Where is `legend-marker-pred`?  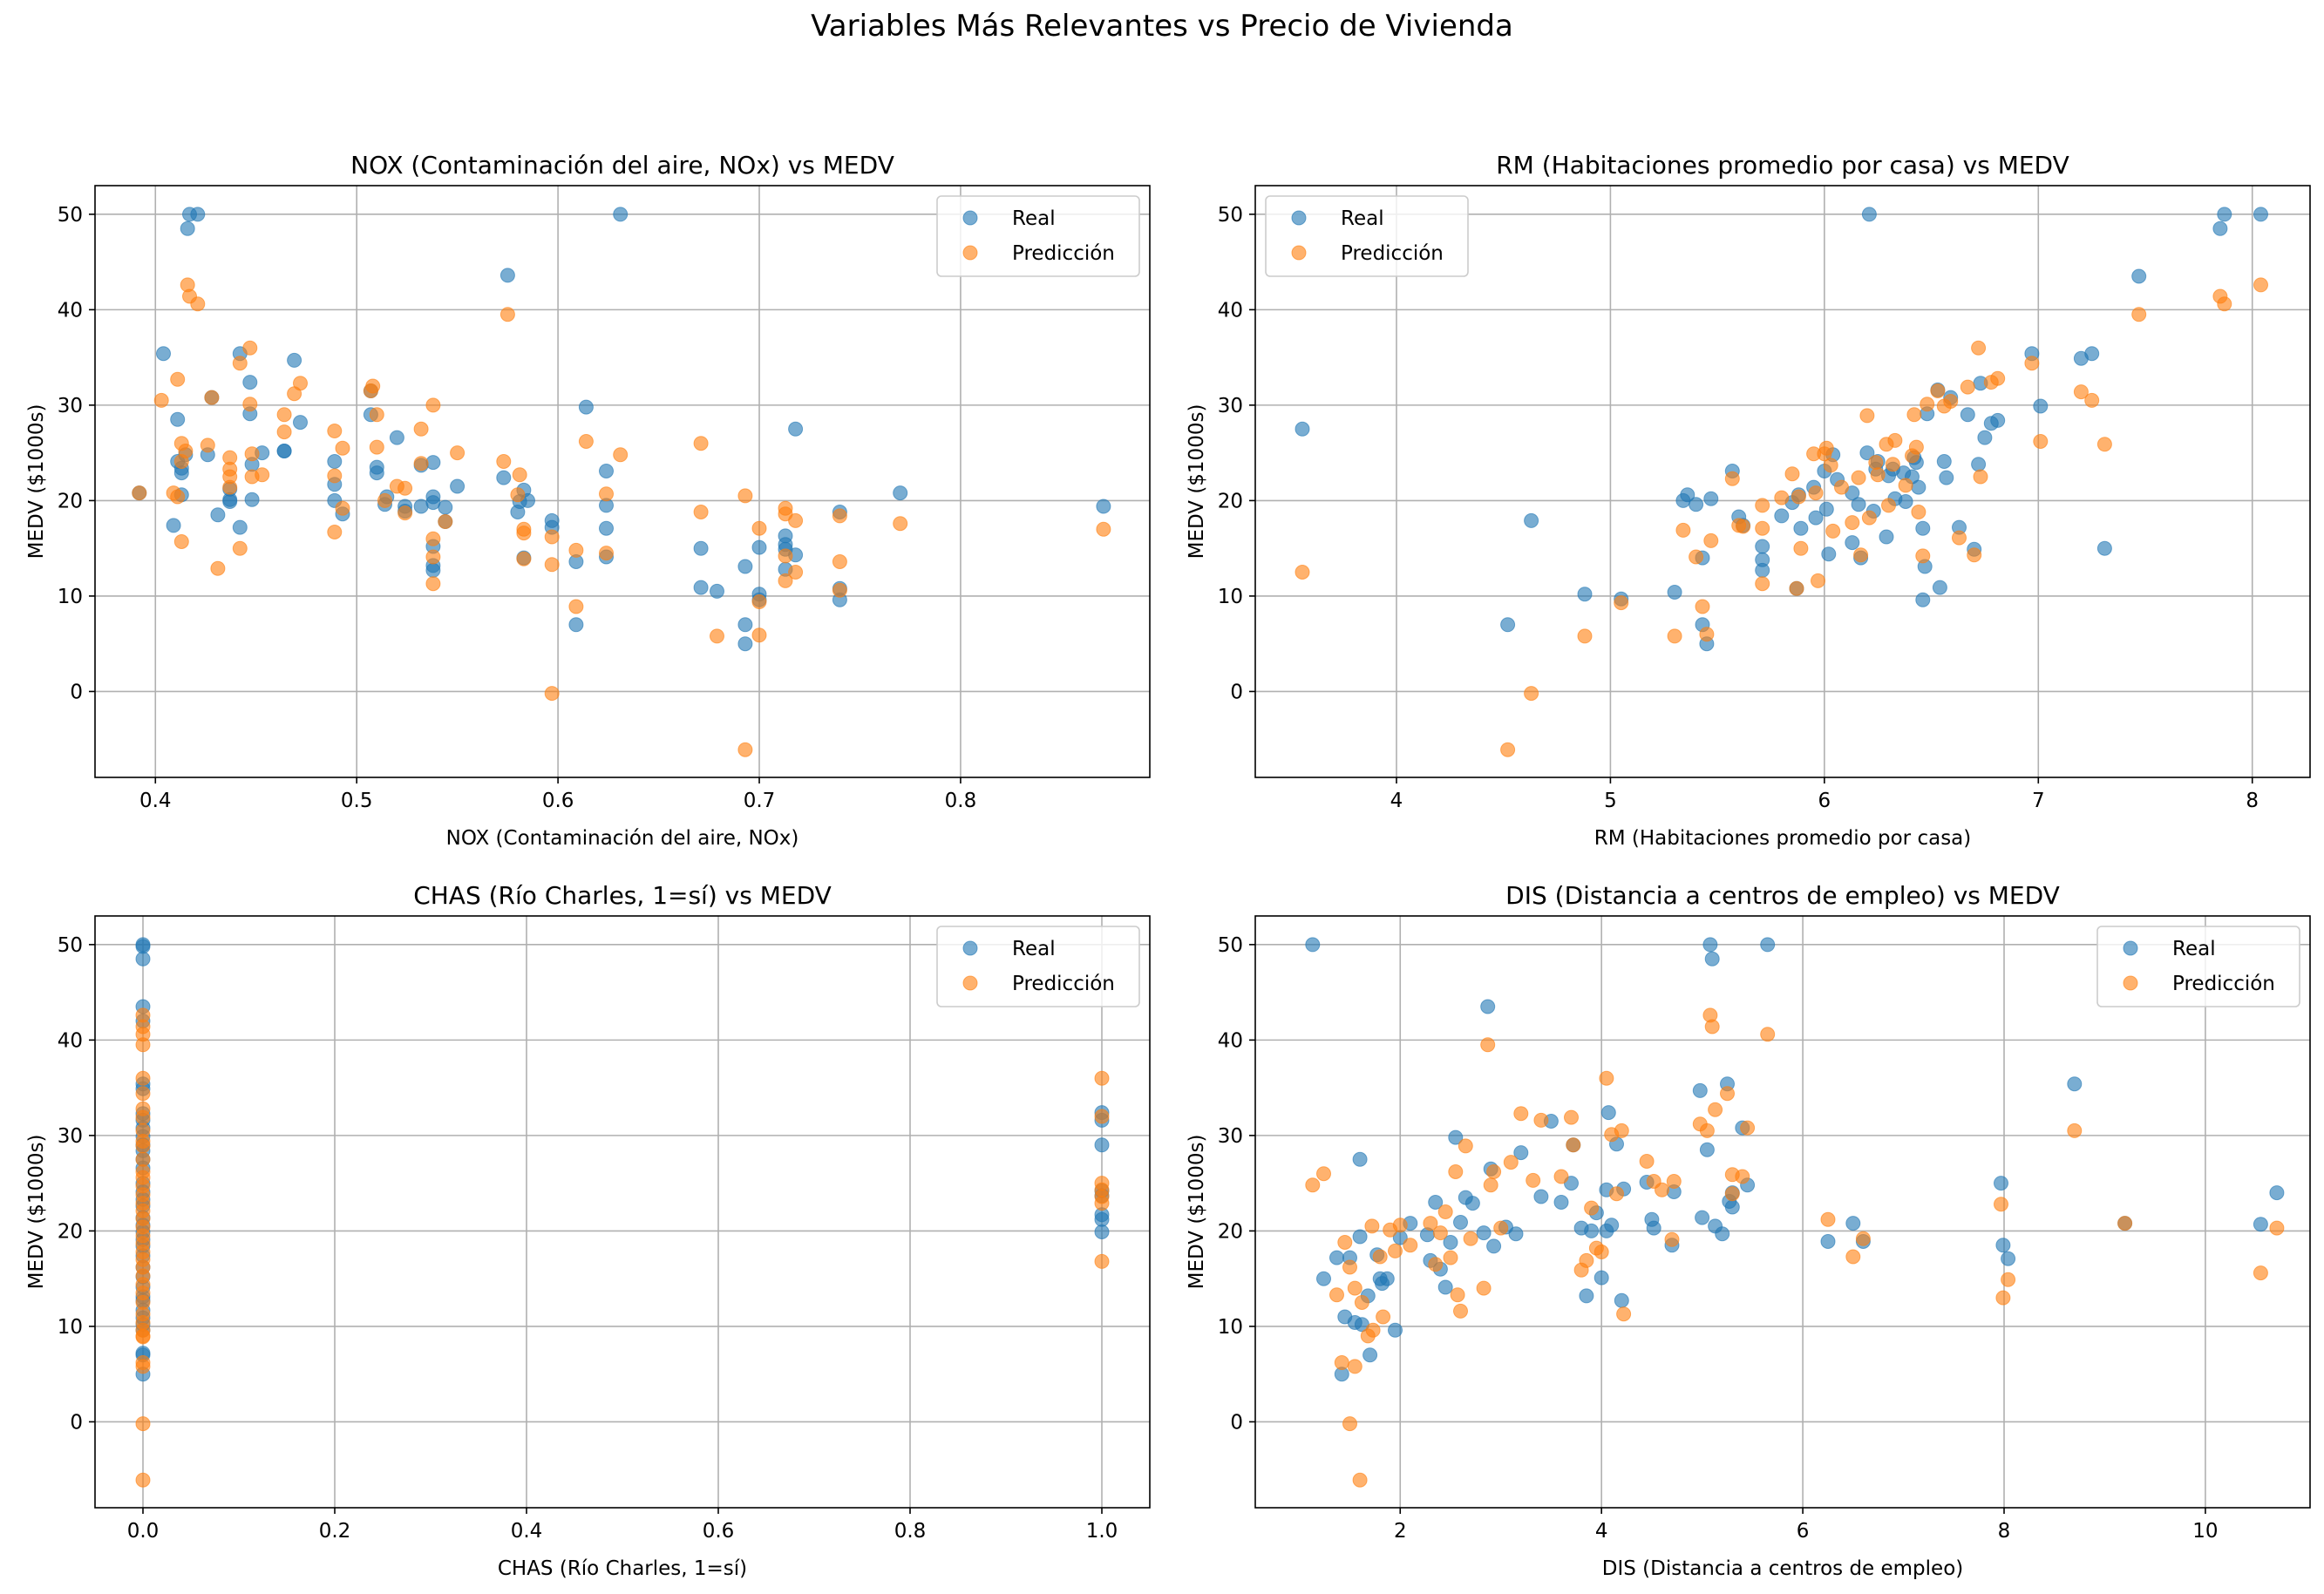 legend-marker-pred is located at coordinates (970, 253).